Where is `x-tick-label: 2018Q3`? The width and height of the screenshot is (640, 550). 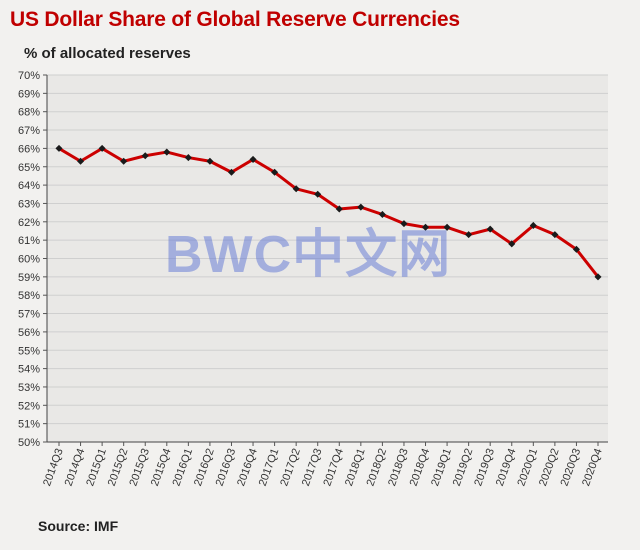 x-tick-label: 2018Q3 is located at coordinates (398, 467).